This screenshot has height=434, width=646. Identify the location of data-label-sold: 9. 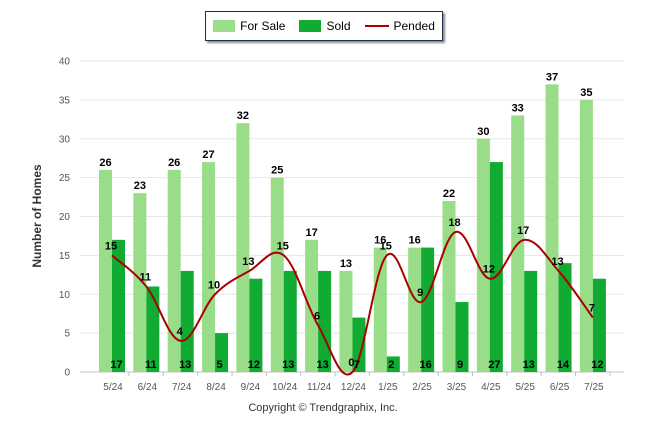
(460, 365).